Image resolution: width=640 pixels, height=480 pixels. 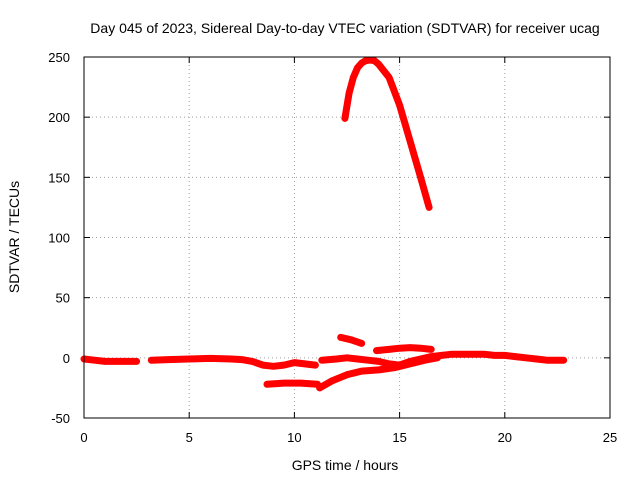 What do you see at coordinates (294, 437) in the screenshot?
I see `x-tick-label: 10` at bounding box center [294, 437].